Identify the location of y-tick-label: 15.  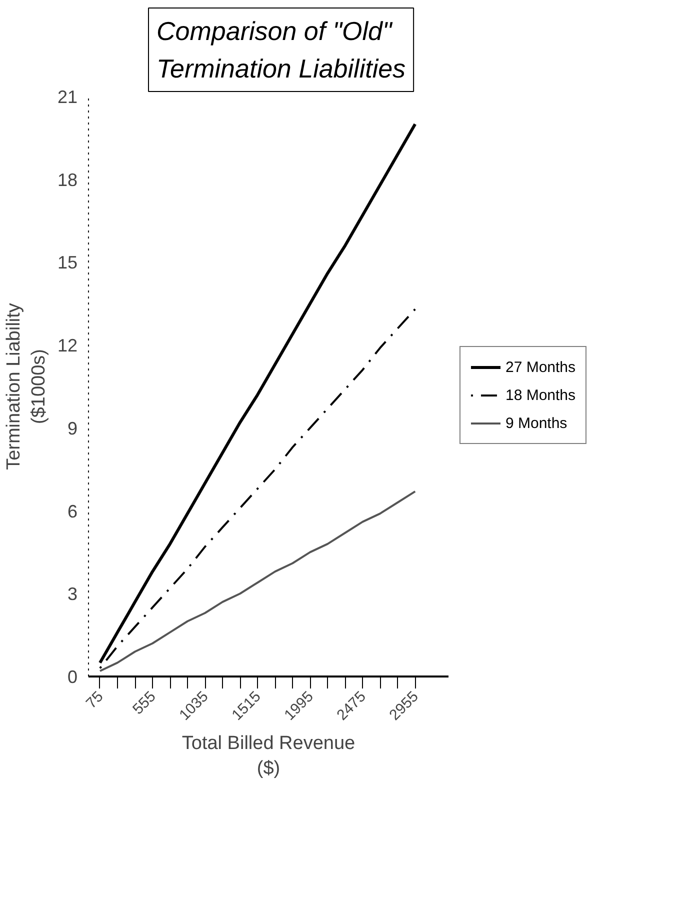
(67, 262).